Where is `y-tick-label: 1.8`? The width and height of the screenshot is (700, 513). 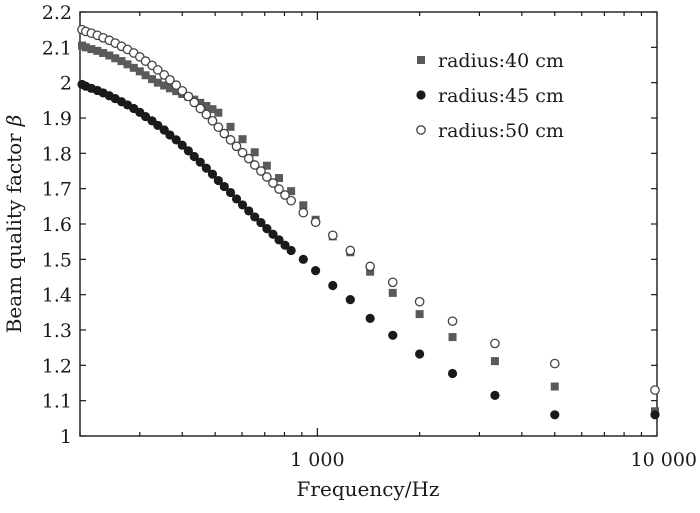 y-tick-label: 1.8 is located at coordinates (57, 154).